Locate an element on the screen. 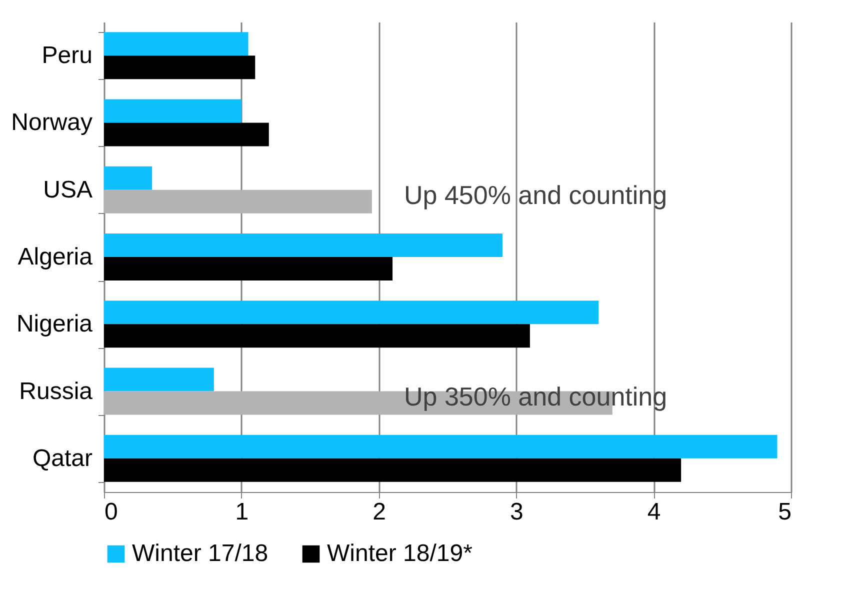 The height and width of the screenshot is (596, 865). legend-label: Winter 17/18 is located at coordinates (200, 553).